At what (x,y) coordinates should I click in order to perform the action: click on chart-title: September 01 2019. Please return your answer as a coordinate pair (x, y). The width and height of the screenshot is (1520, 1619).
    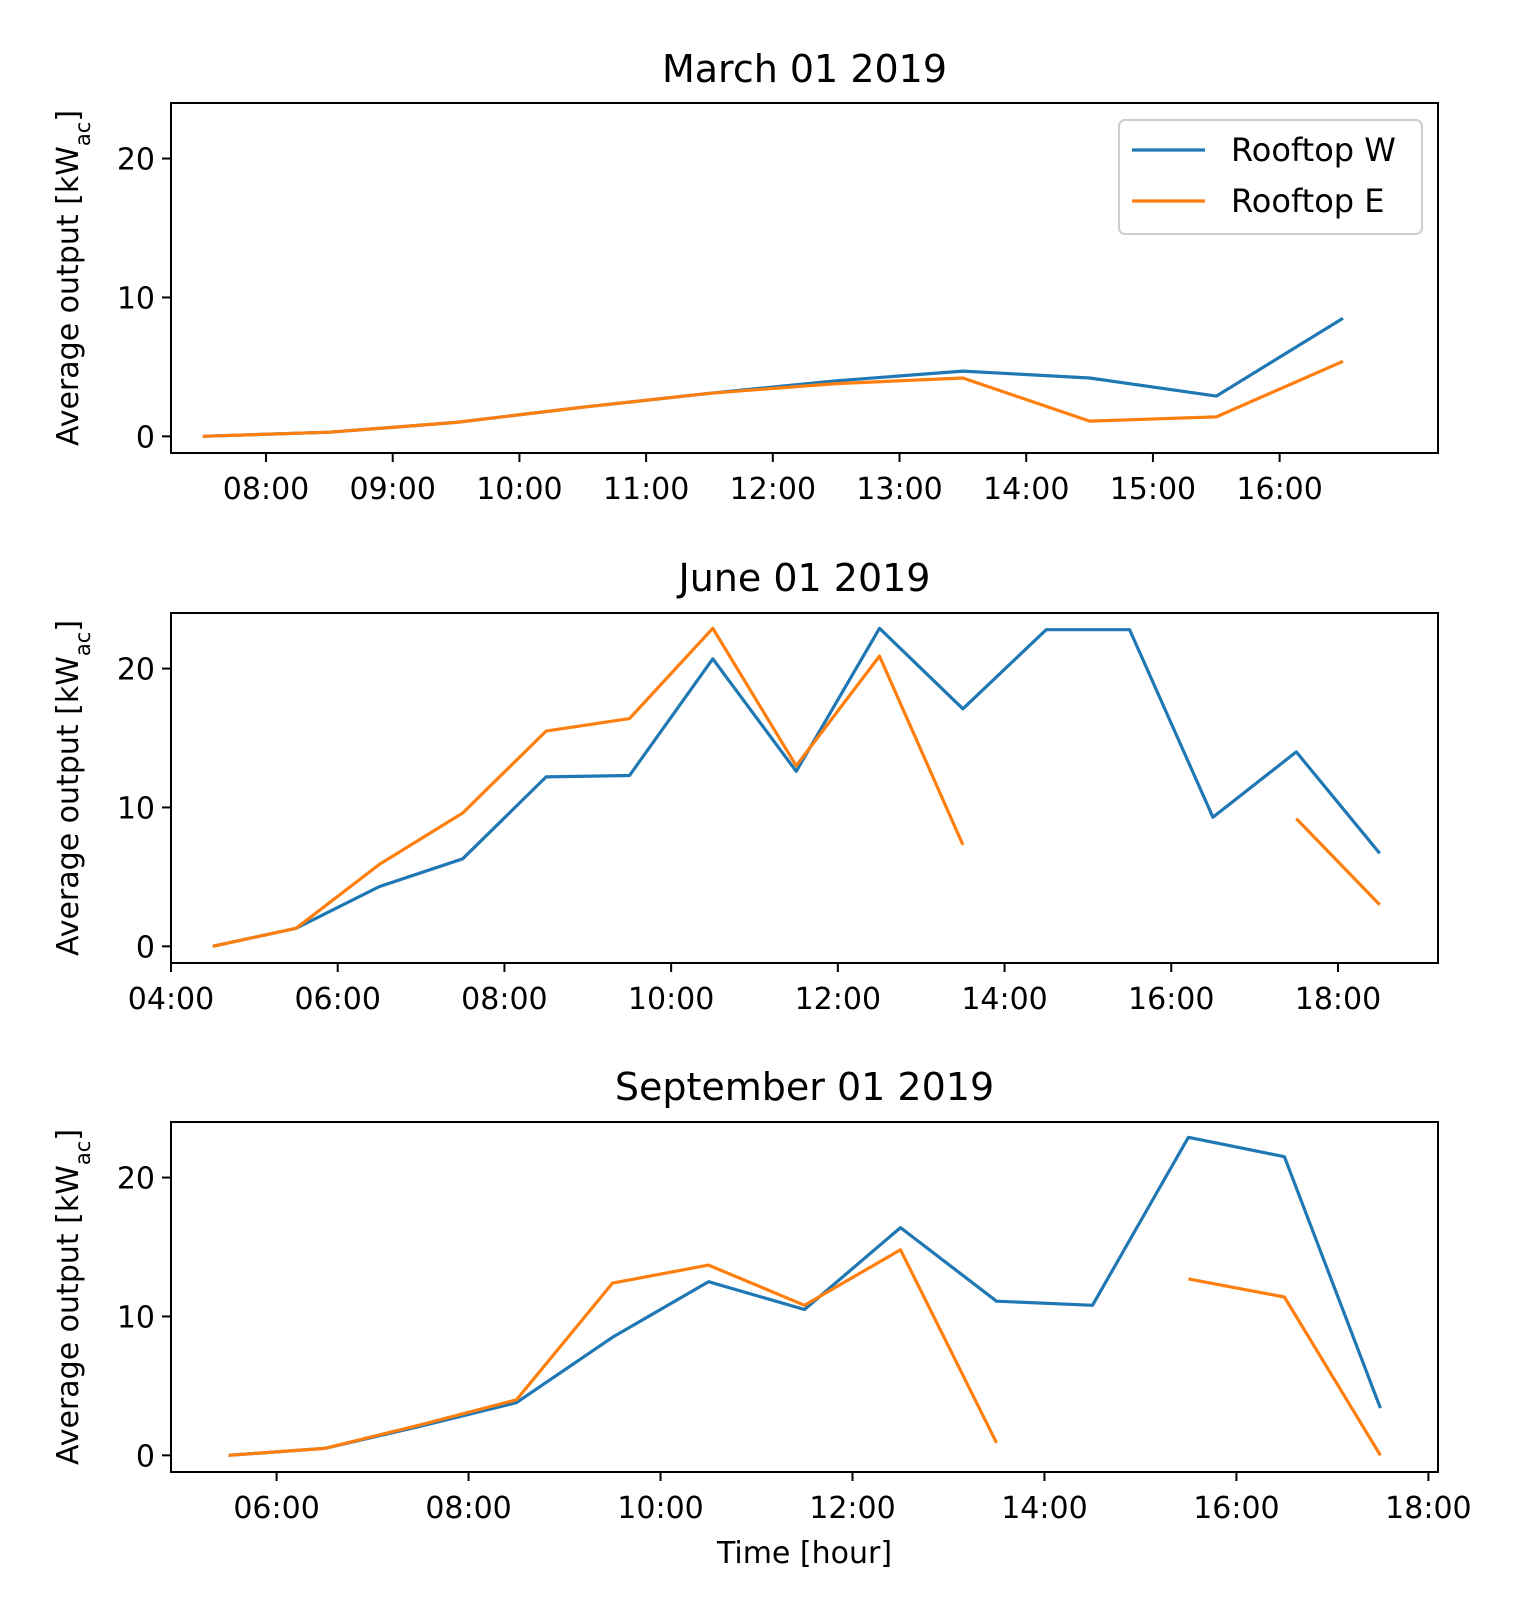
    Looking at the image, I should click on (804, 1087).